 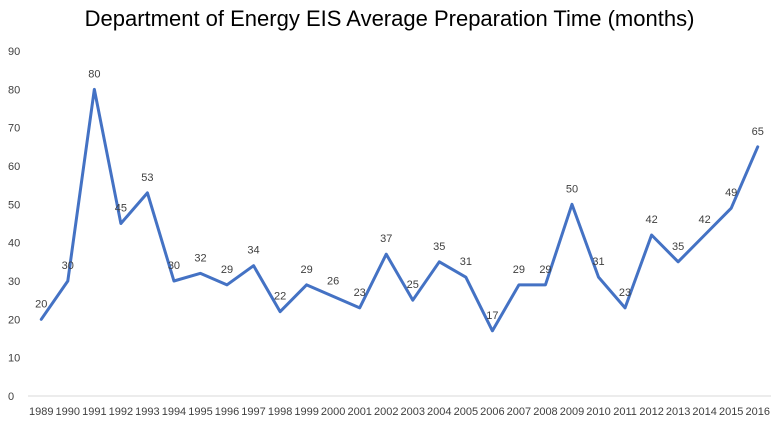 I want to click on x-tick-label: 2004, so click(x=439, y=412).